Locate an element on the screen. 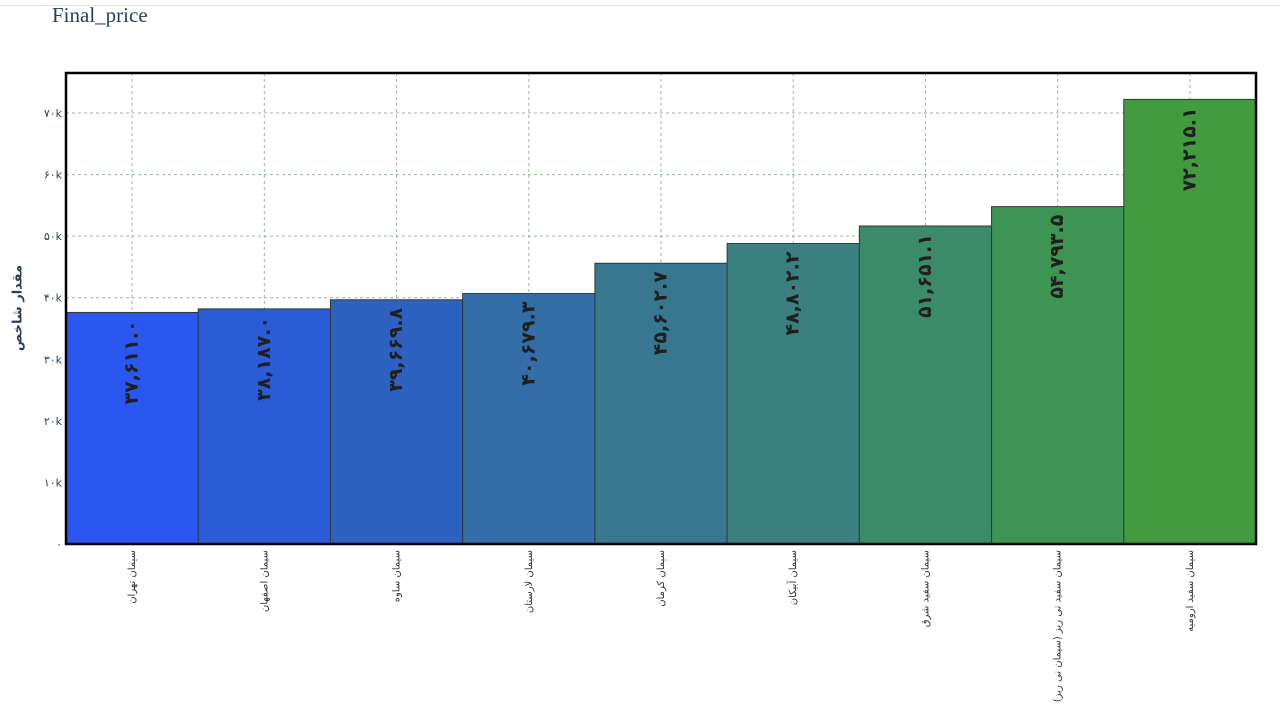  bar-data-label: ۴۰,۶۷۹.۳ is located at coordinates (528, 343).